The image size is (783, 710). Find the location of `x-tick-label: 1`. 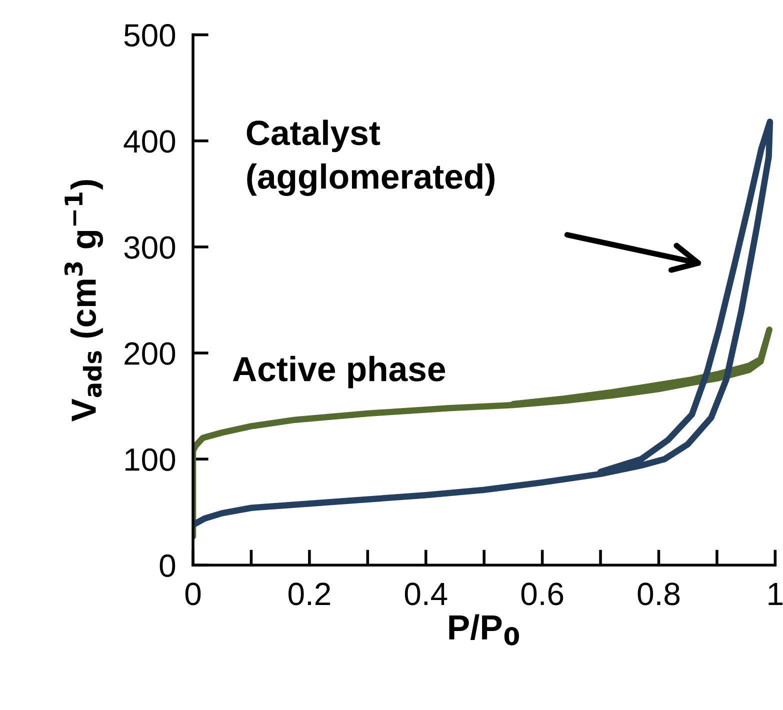

x-tick-label: 1 is located at coordinates (775, 594).